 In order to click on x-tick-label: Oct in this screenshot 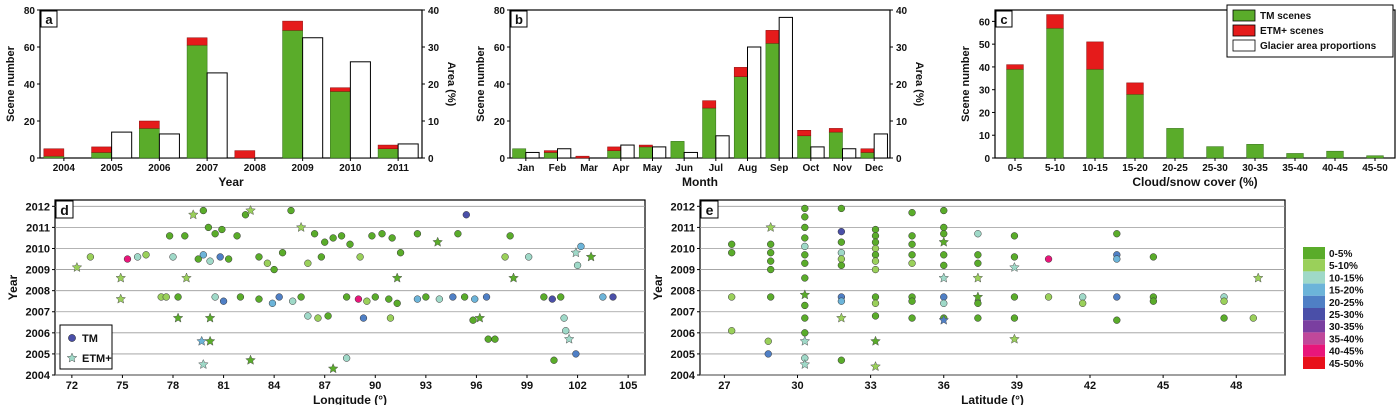, I will do `click(810, 168)`.